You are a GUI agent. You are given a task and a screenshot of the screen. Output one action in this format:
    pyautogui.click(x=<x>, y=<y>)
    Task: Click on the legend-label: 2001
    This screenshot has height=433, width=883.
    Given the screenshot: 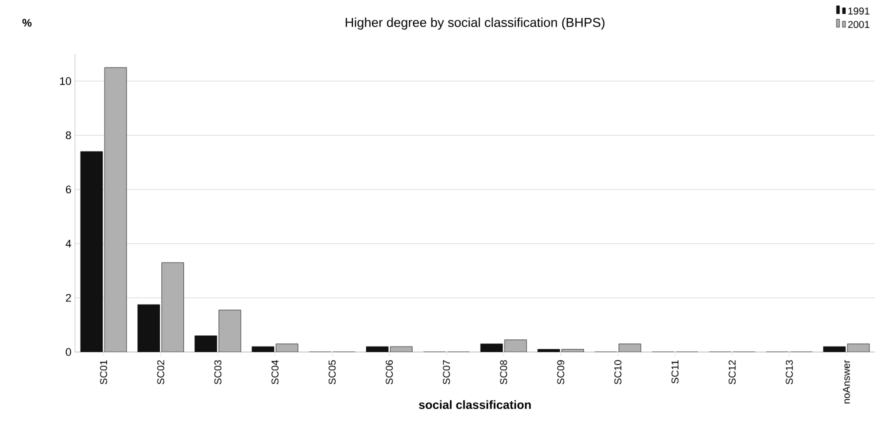 What is the action you would take?
    pyautogui.click(x=859, y=24)
    